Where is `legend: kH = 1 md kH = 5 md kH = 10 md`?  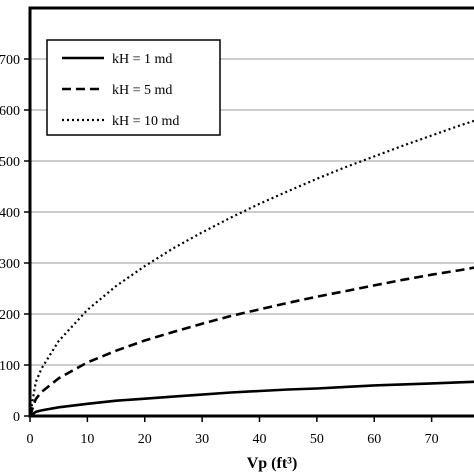
legend: kH = 1 md kH = 5 md kH = 10 md is located at coordinates (133, 87).